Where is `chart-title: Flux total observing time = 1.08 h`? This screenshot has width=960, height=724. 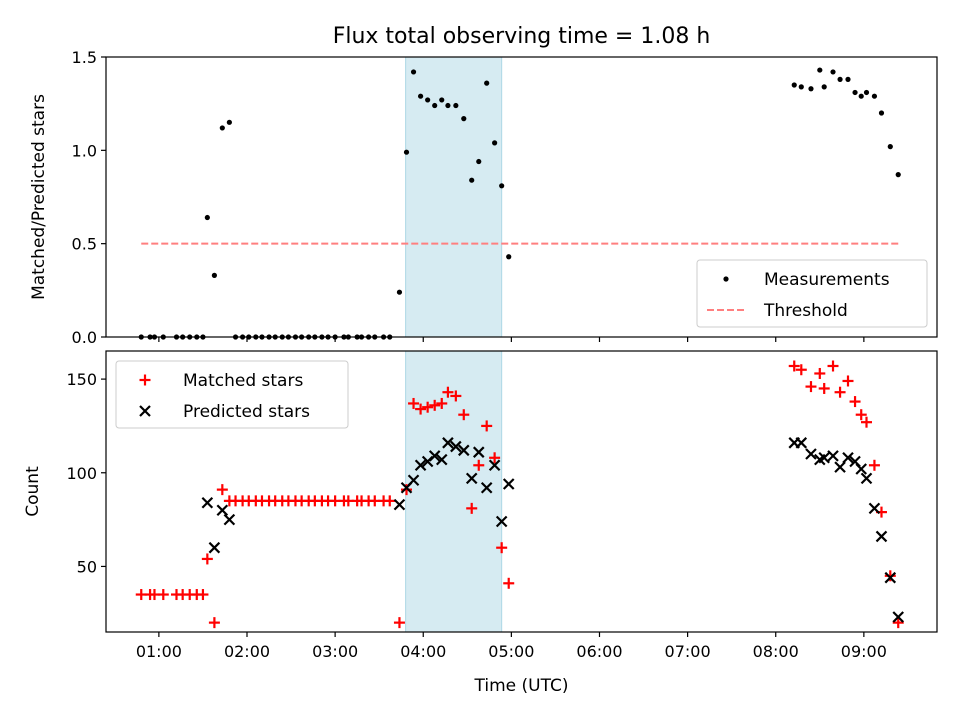 chart-title: Flux total observing time = 1.08 h is located at coordinates (522, 36).